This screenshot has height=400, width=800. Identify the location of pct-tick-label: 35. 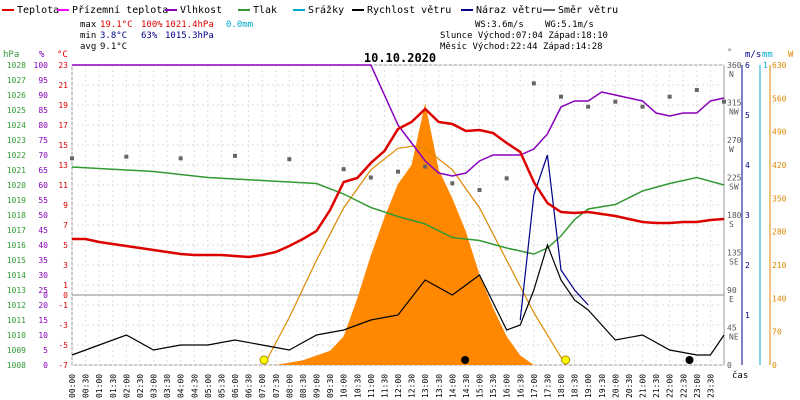
(43, 260).